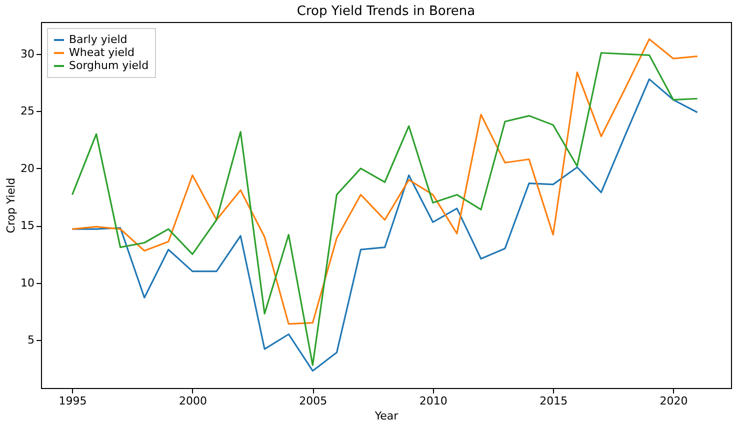  Describe the element at coordinates (27, 168) in the screenshot. I see `y-tick-label: 20` at that location.